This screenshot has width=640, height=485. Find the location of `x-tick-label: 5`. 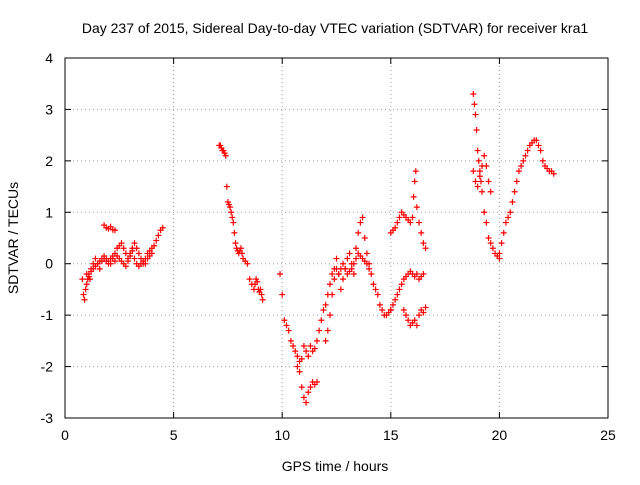

x-tick-label: 5 is located at coordinates (174, 435).